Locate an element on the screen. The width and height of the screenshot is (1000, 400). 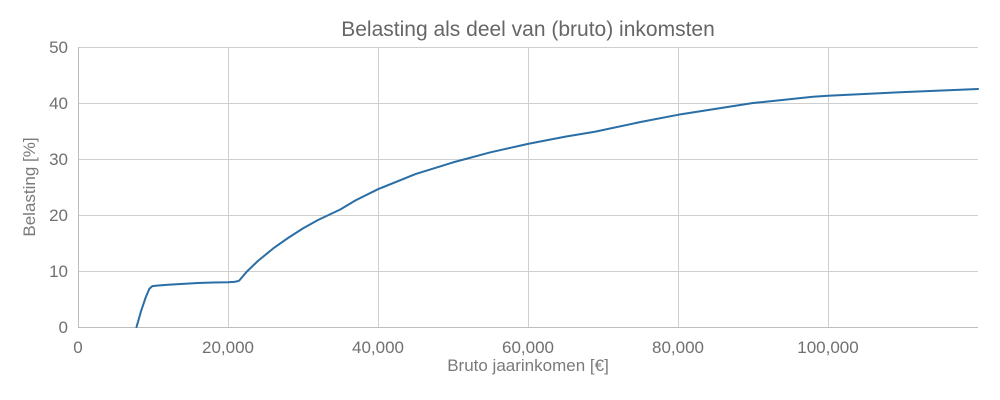
x-tick-label: 60,000 is located at coordinates (528, 347).